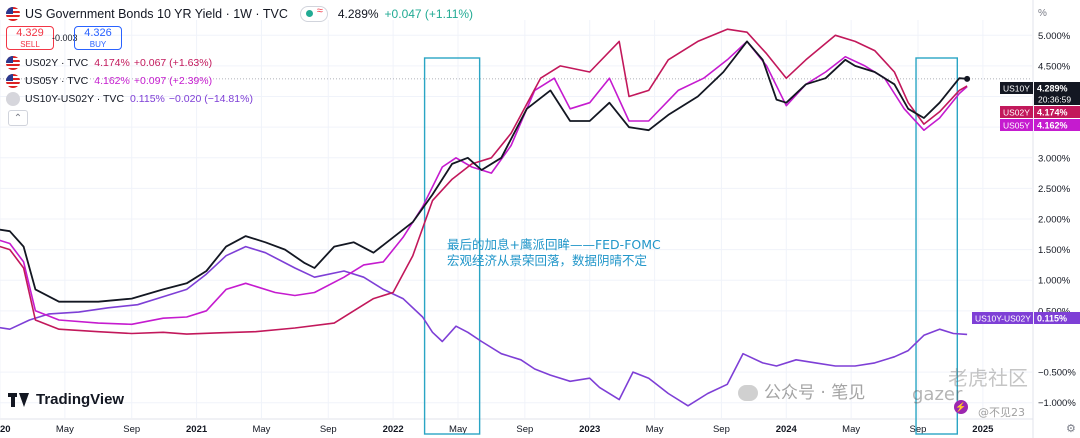  I want to click on tradingview-wordmark: TradingView, so click(80, 399).